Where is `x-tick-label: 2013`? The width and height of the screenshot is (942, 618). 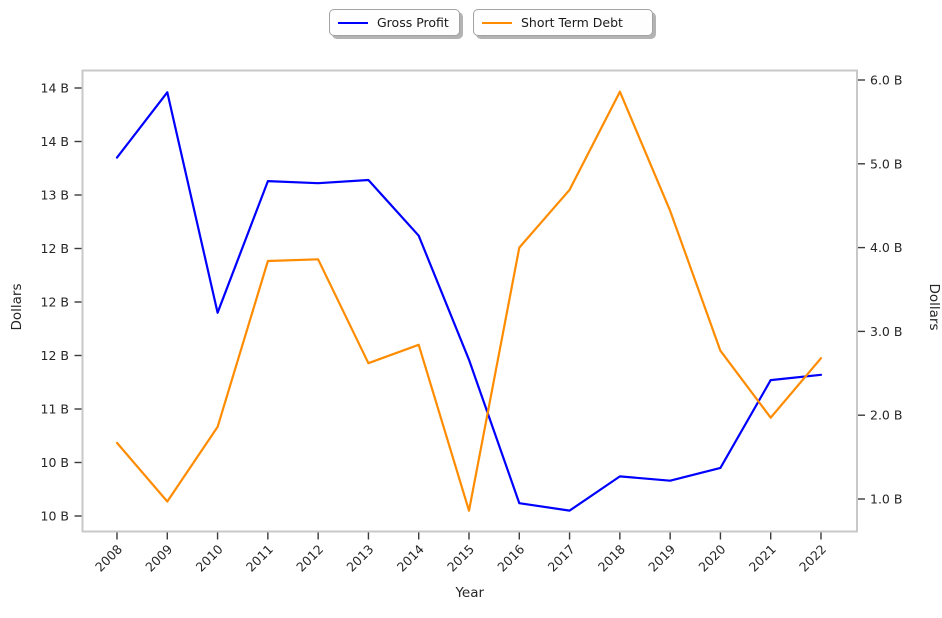 x-tick-label: 2013 is located at coordinates (359, 558).